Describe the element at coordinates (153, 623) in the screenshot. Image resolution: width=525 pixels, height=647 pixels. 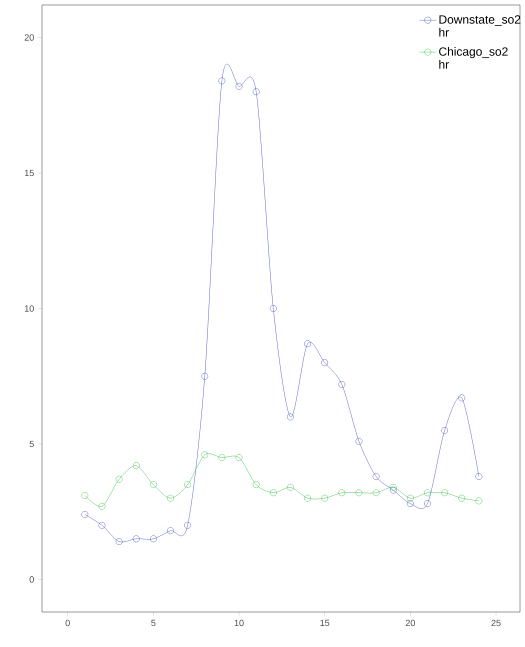
I see `x-tick-label: 5` at that location.